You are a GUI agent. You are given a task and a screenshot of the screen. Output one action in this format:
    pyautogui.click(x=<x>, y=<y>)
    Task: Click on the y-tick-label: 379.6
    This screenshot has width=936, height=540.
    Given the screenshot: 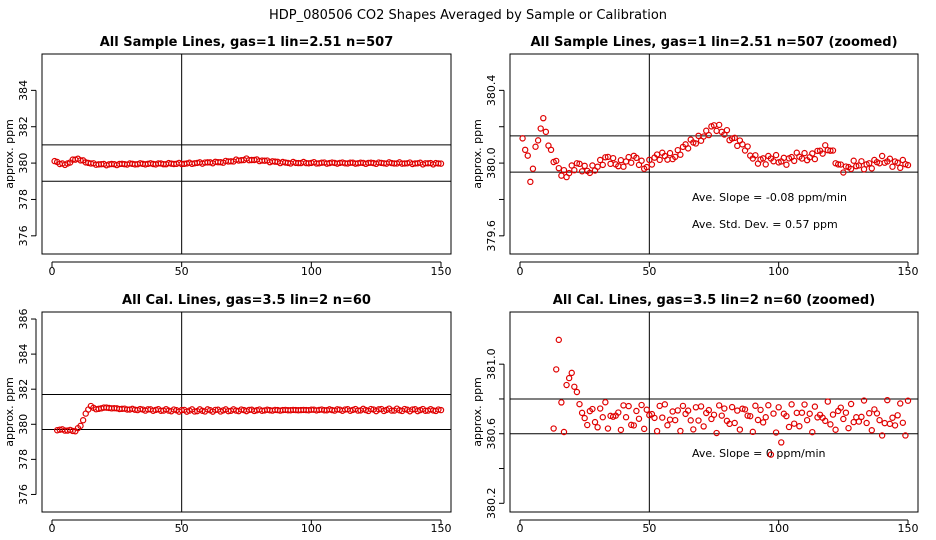 What is the action you would take?
    pyautogui.click(x=491, y=236)
    